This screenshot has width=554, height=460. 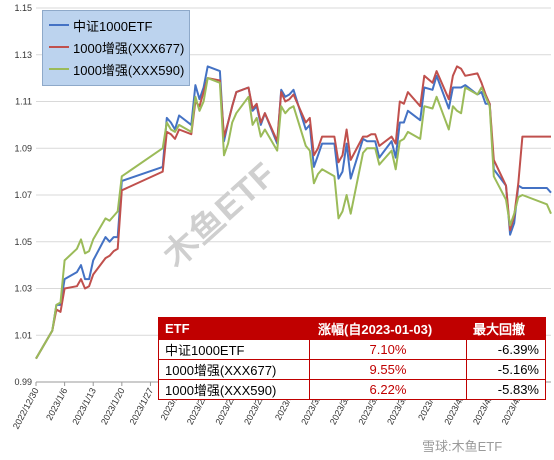 I want to click on cell-name: 中证1000ETF, so click(x=234, y=349).